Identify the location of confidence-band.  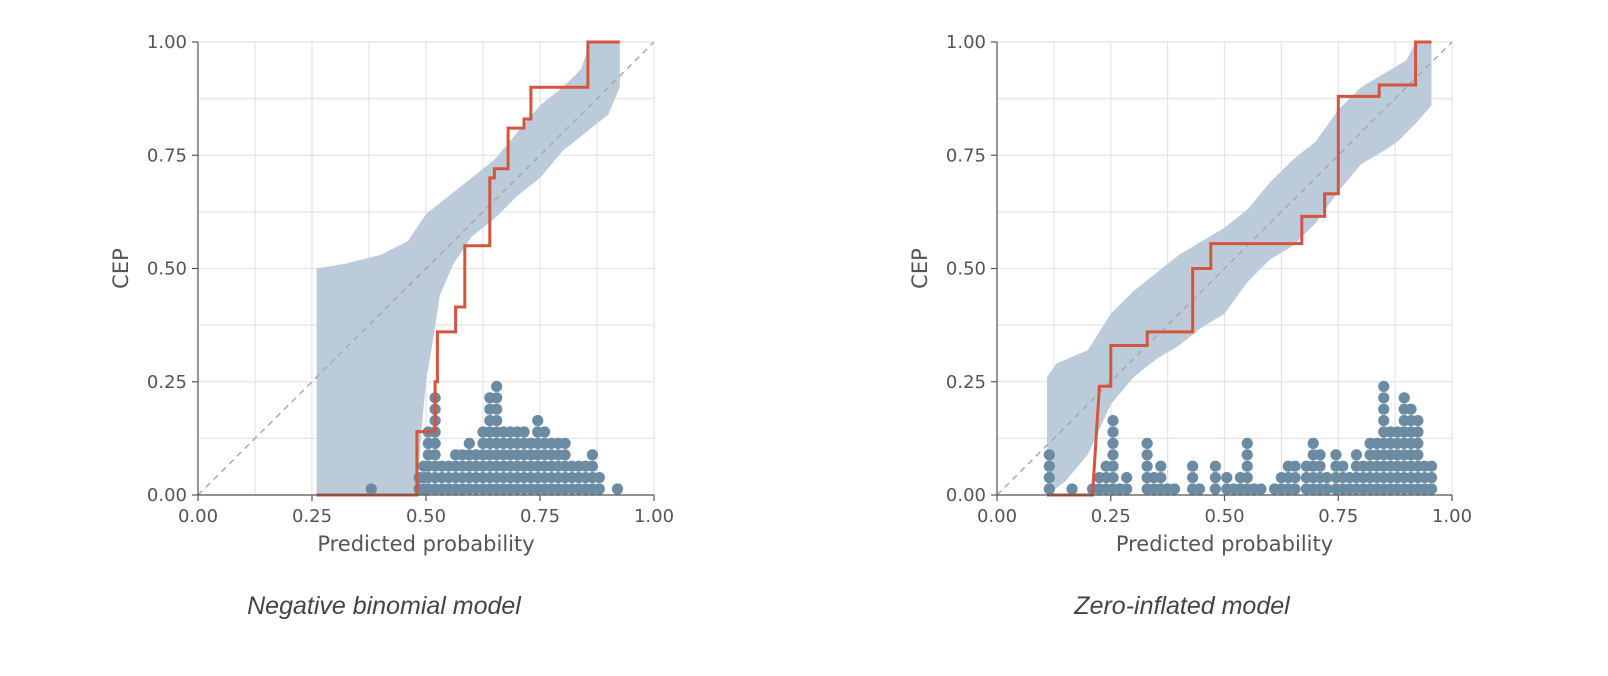
(468, 268).